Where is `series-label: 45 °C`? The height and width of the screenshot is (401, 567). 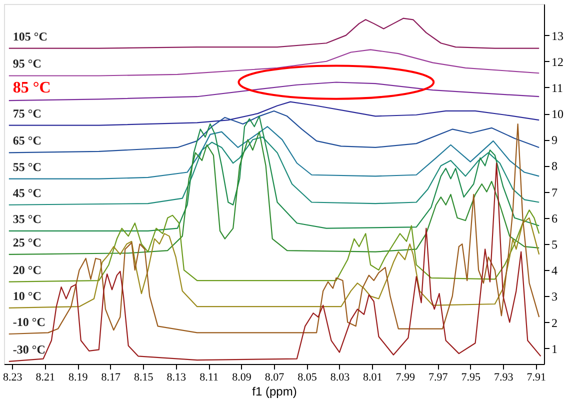 series-label: 45 °C is located at coordinates (27, 193).